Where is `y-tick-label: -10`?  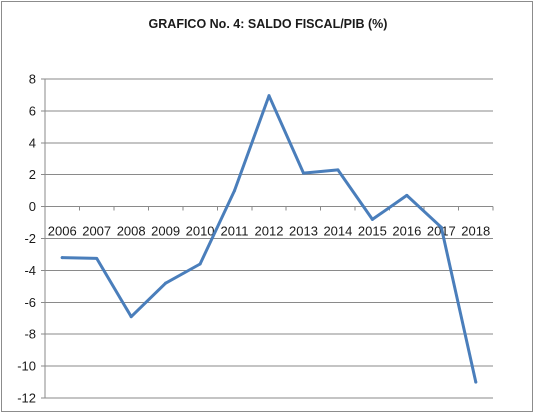 y-tick-label: -10 is located at coordinates (26, 366).